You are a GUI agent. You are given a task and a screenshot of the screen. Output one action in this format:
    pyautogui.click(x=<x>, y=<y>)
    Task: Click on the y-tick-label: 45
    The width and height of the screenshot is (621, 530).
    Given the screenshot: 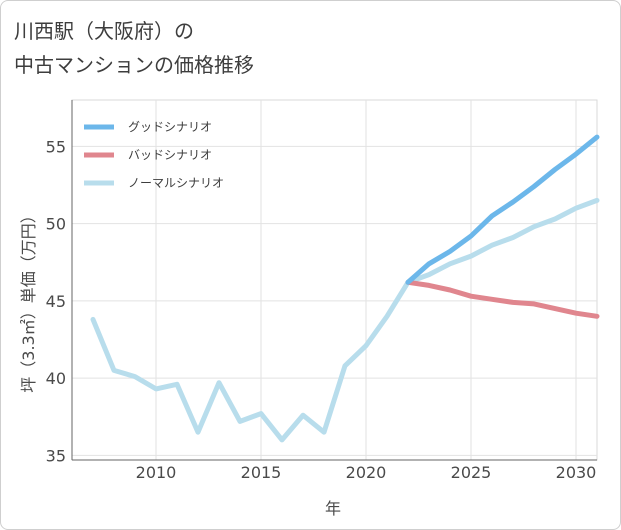 What is the action you would take?
    pyautogui.click(x=56, y=301)
    